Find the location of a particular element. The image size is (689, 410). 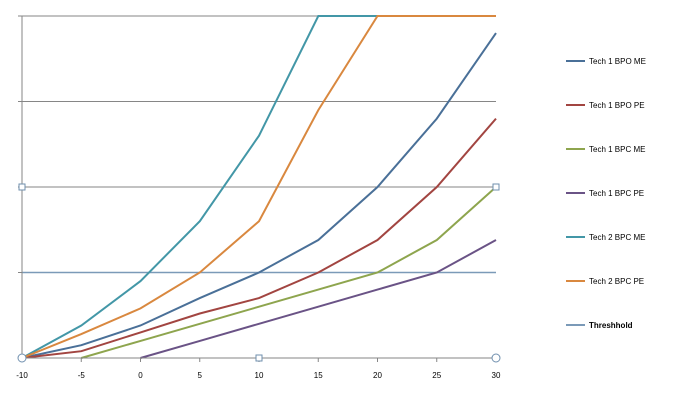

x-tick-label: 20 is located at coordinates (377, 375).